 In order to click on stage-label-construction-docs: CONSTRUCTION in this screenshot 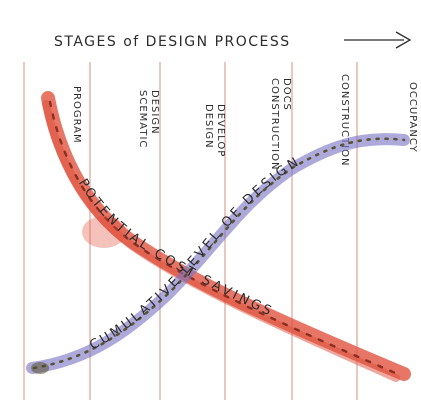, I will do `click(274, 124)`.